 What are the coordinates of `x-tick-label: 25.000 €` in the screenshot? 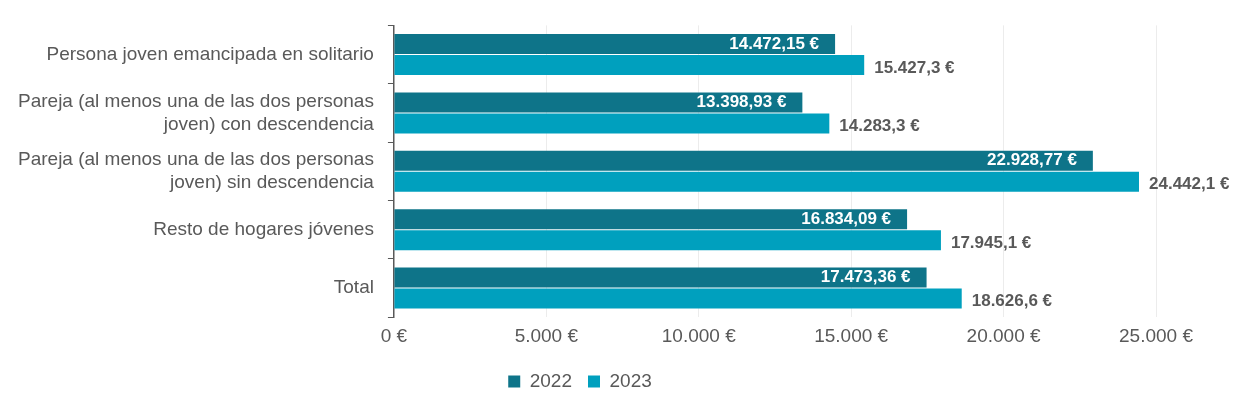 It's located at (1156, 335).